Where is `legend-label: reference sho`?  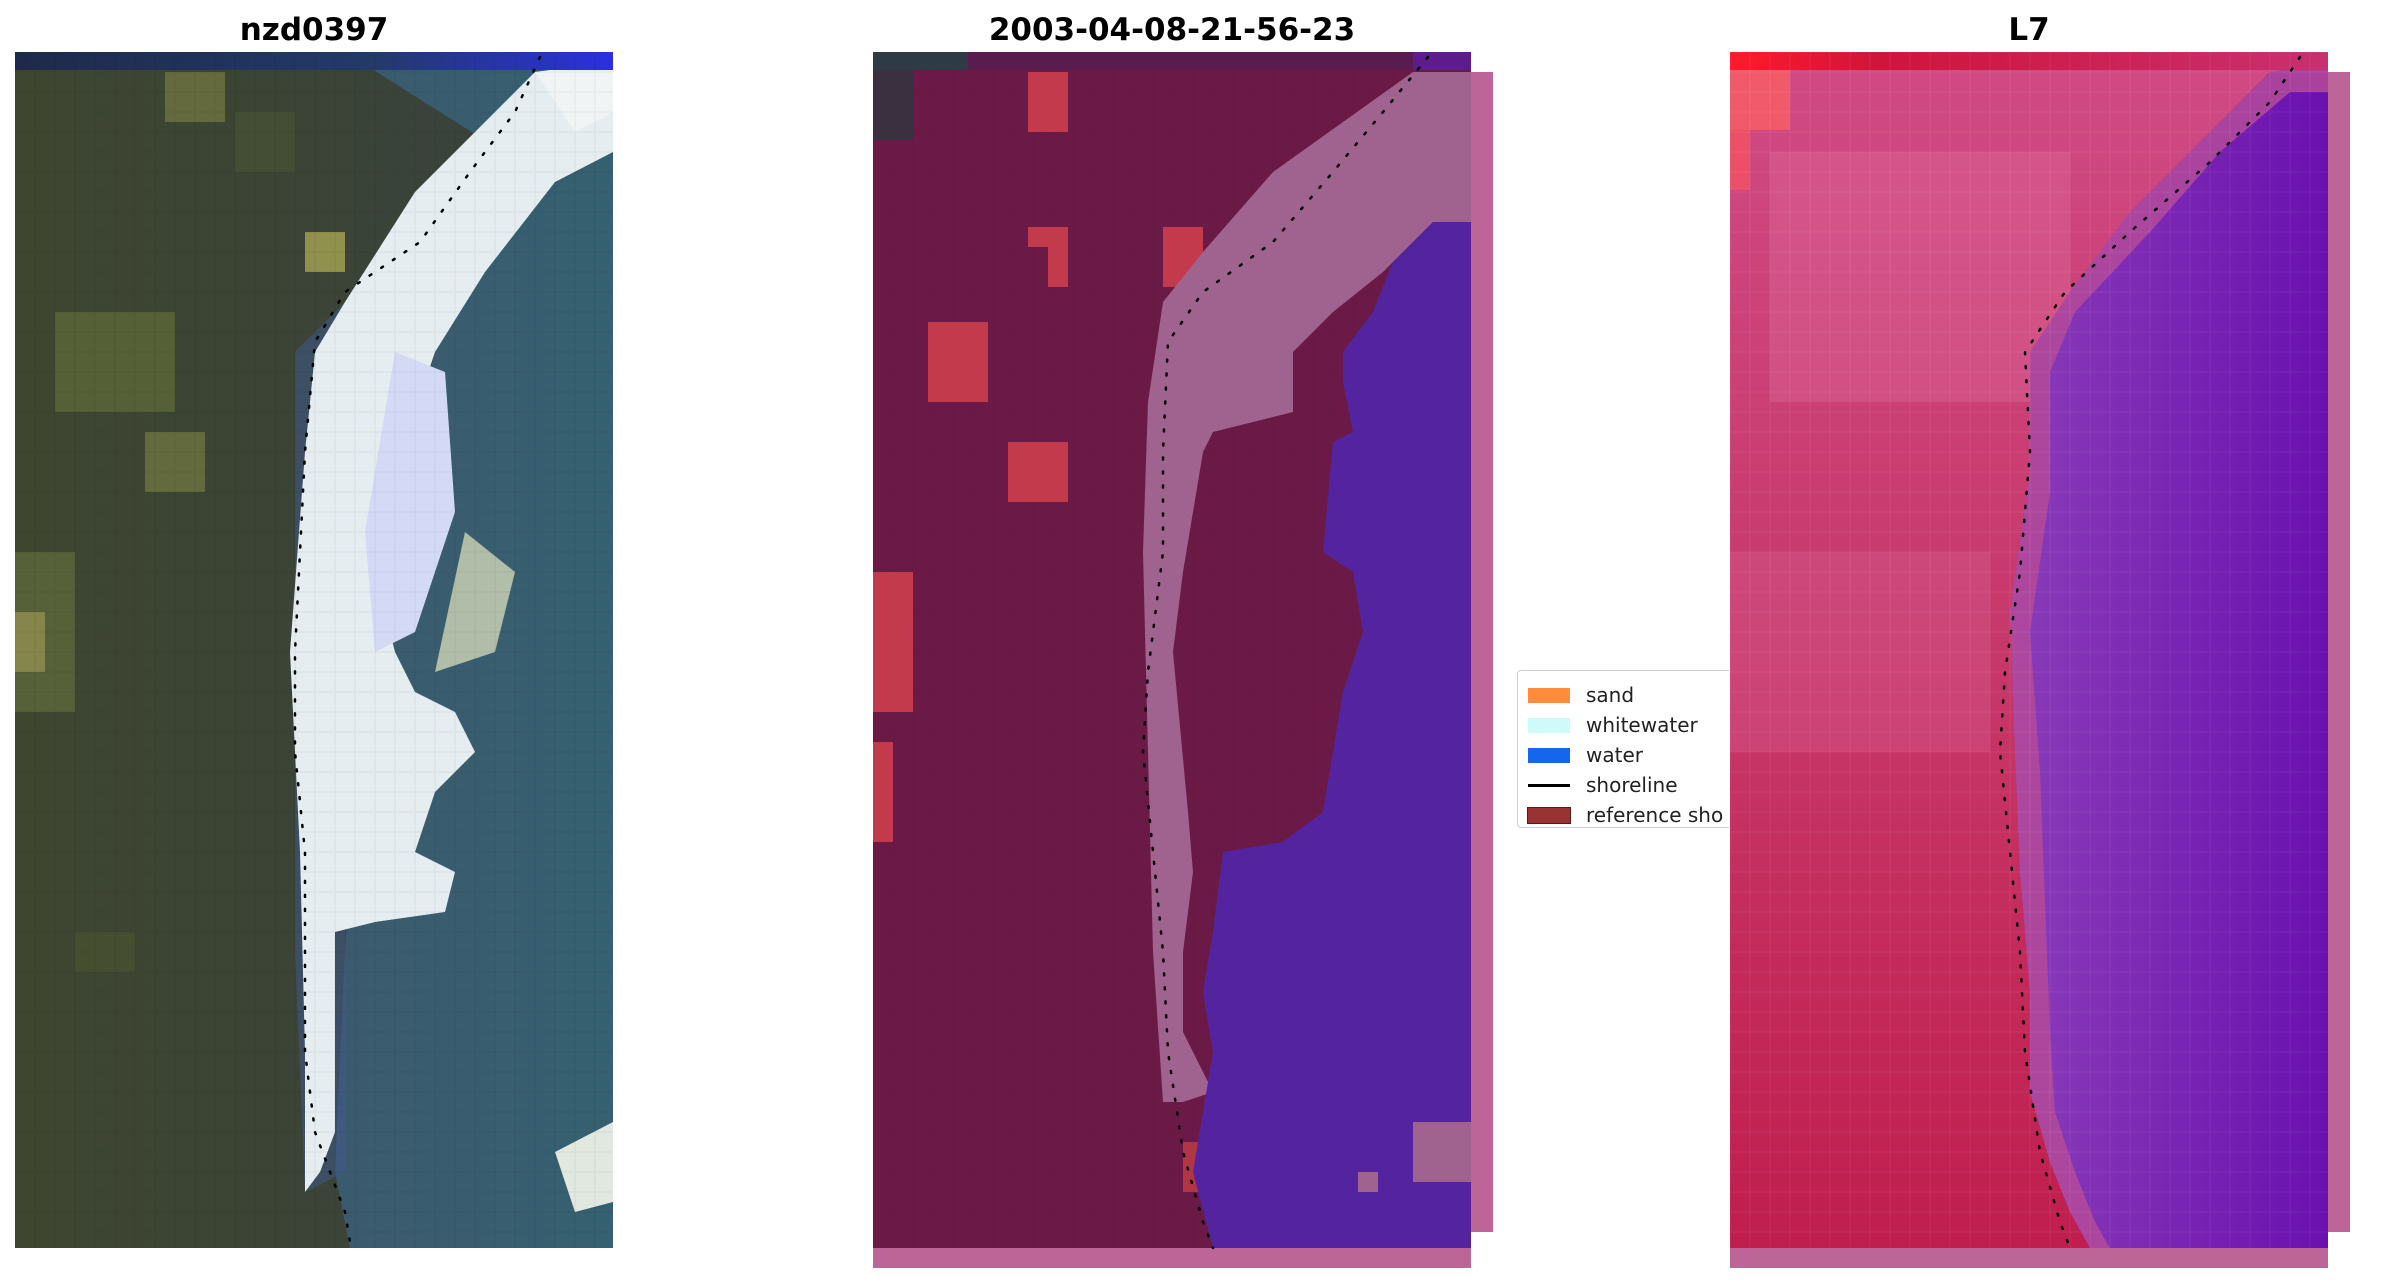
legend-label: reference sho is located at coordinates (1655, 815).